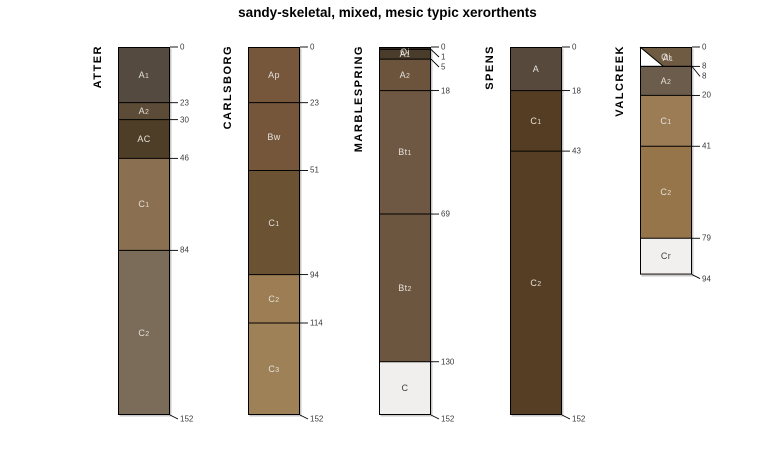  What do you see at coordinates (359, 99) in the screenshot?
I see `profile-name-label: MARBLESPRING` at bounding box center [359, 99].